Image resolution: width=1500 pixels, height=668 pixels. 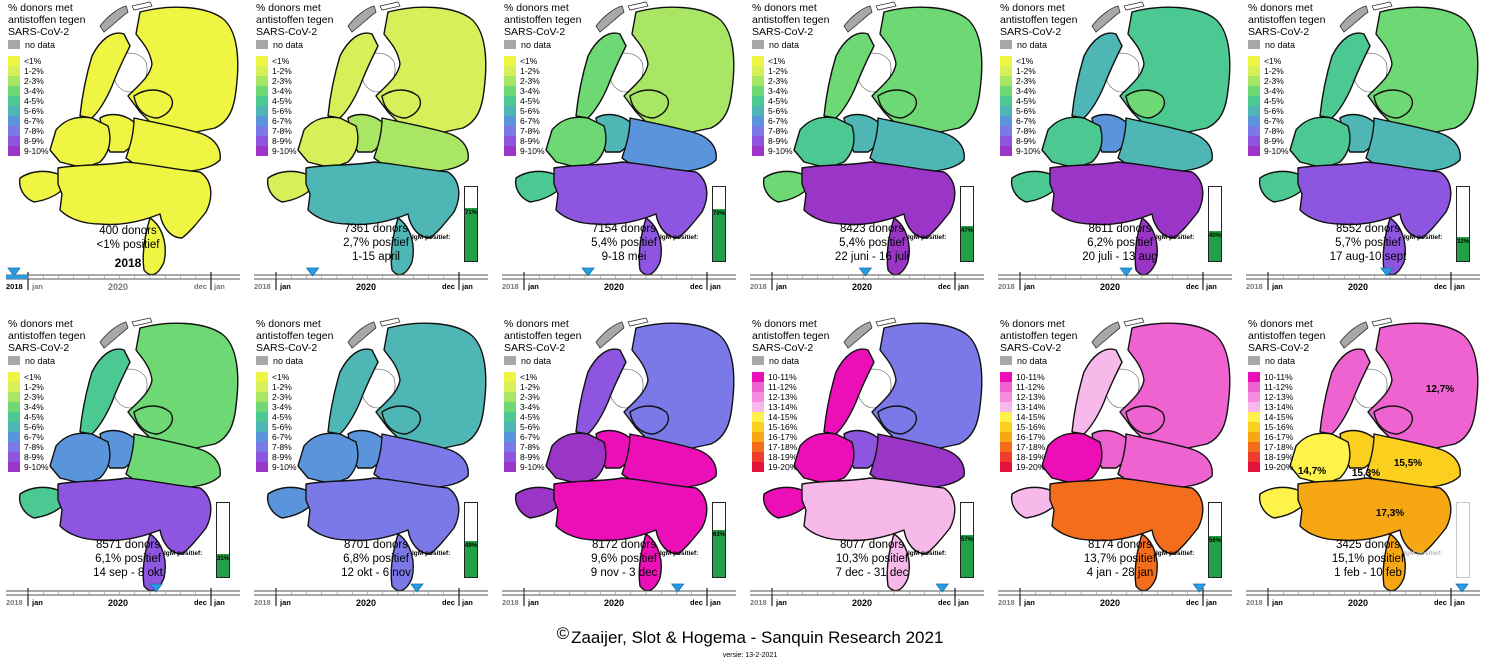 I want to click on region-south, so click(x=1374, y=218).